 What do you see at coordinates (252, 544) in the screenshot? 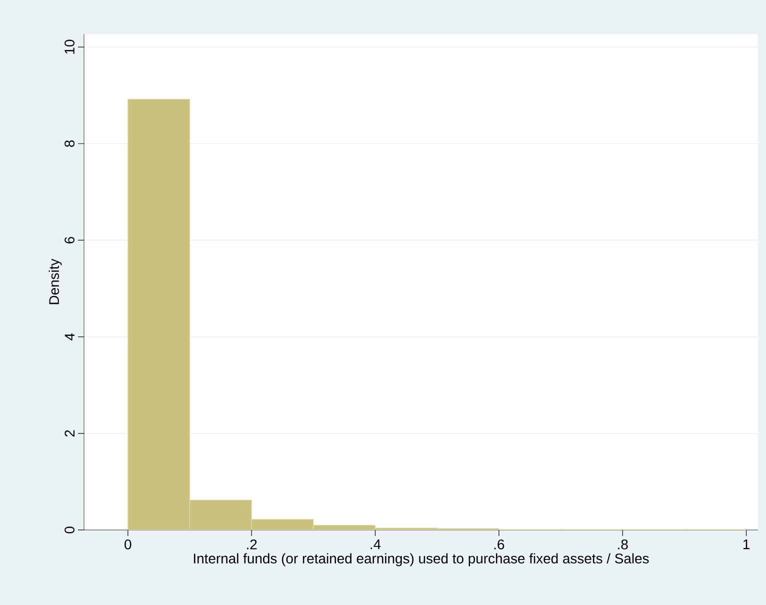
I see `x-tick-label: .2` at bounding box center [252, 544].